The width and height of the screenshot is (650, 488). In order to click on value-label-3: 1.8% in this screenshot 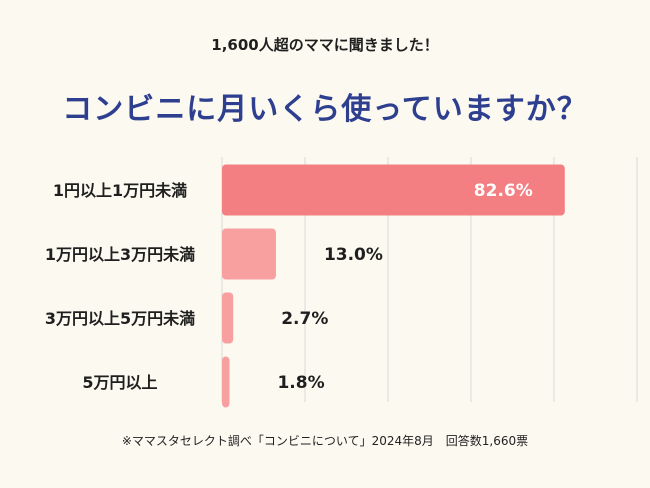, I will do `click(300, 383)`.